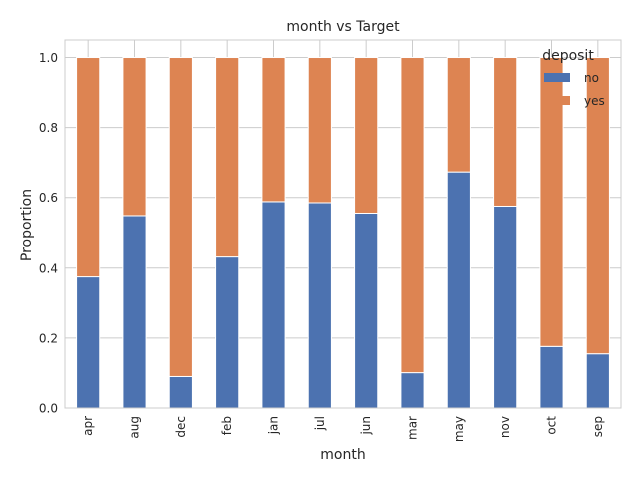  What do you see at coordinates (27, 225) in the screenshot?
I see `y-axis-label: Proportion` at bounding box center [27, 225].